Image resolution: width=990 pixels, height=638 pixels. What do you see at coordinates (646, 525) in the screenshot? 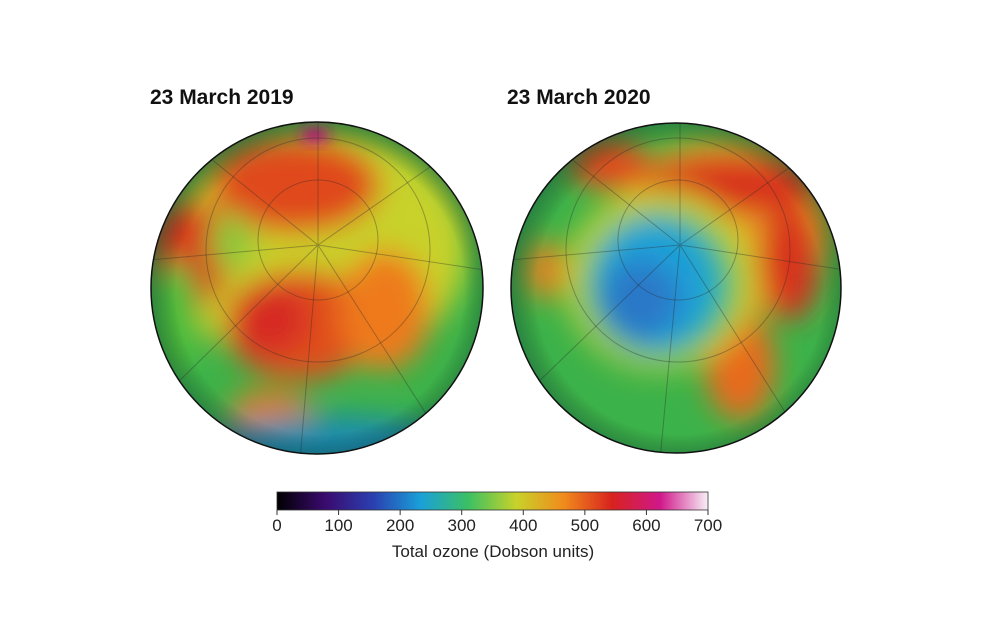
I see `colorbar-tick-label: 600` at bounding box center [646, 525].